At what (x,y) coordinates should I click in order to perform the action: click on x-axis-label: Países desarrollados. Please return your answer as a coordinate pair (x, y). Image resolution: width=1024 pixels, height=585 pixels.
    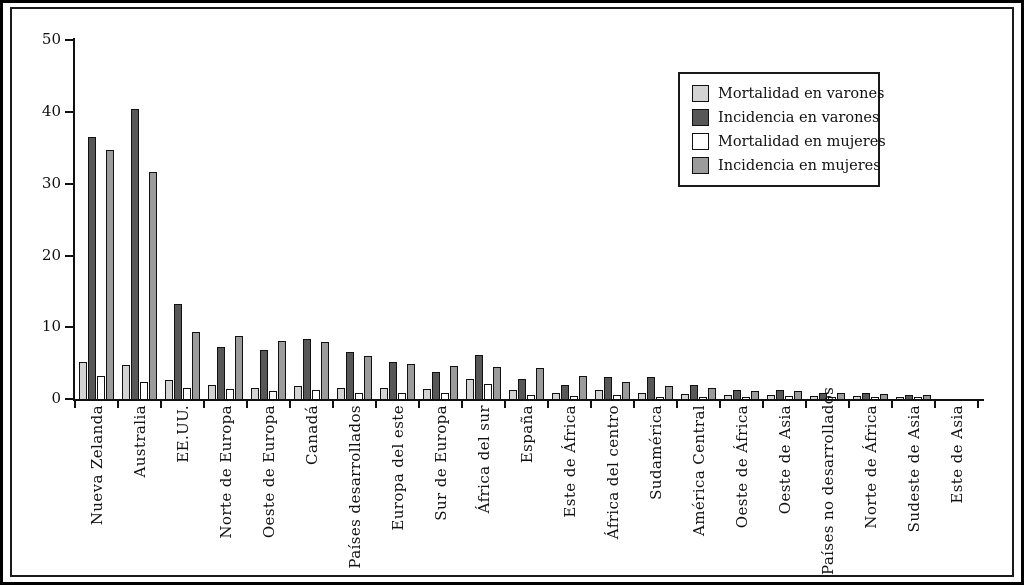
    Looking at the image, I should click on (354, 487).